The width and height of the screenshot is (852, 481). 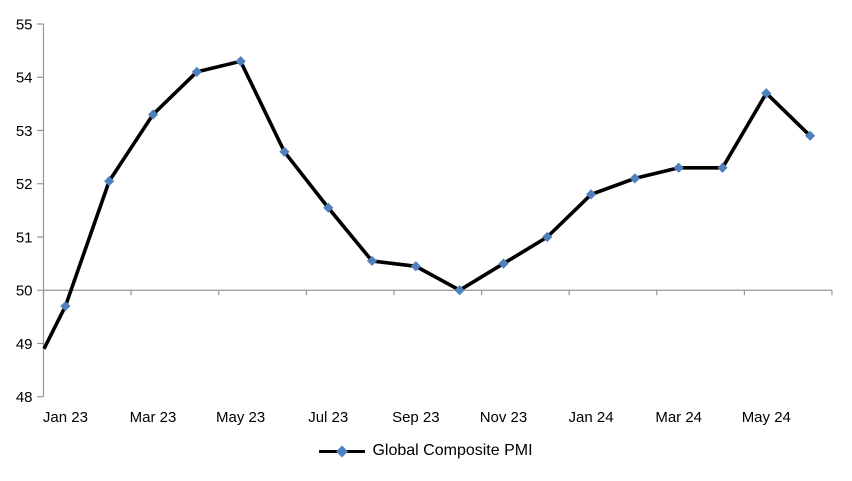 What do you see at coordinates (24, 237) in the screenshot?
I see `y-axis-tick-label: 51` at bounding box center [24, 237].